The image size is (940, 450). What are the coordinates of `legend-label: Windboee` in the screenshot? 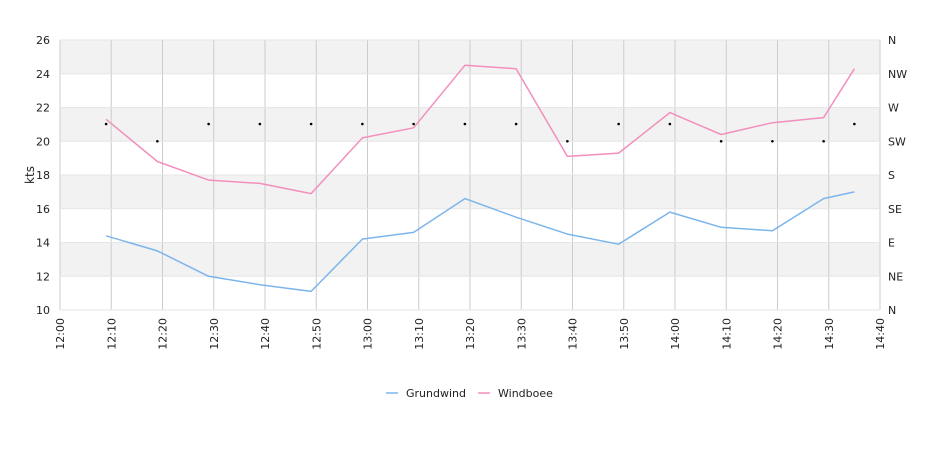 It's located at (525, 393).